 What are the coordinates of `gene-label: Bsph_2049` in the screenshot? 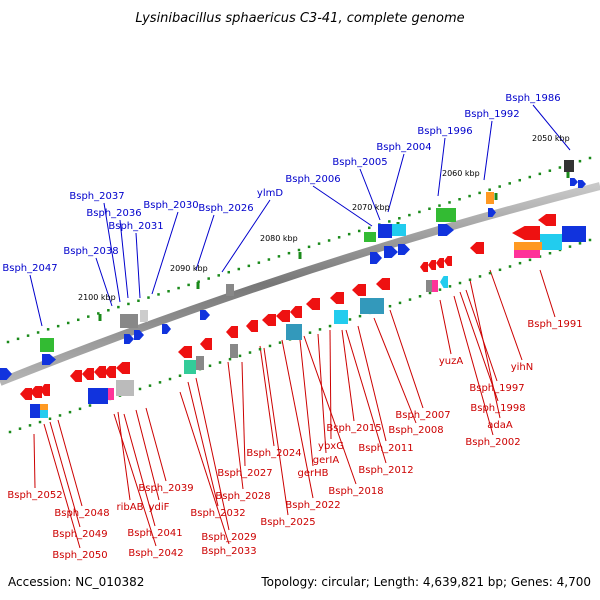 It's located at (79, 534).